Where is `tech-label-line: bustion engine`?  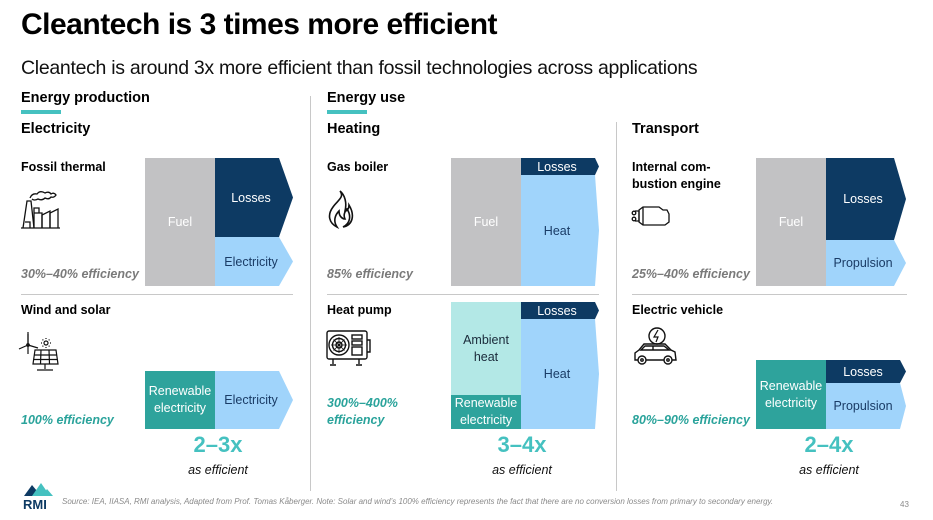 tech-label-line: bustion engine is located at coordinates (676, 184).